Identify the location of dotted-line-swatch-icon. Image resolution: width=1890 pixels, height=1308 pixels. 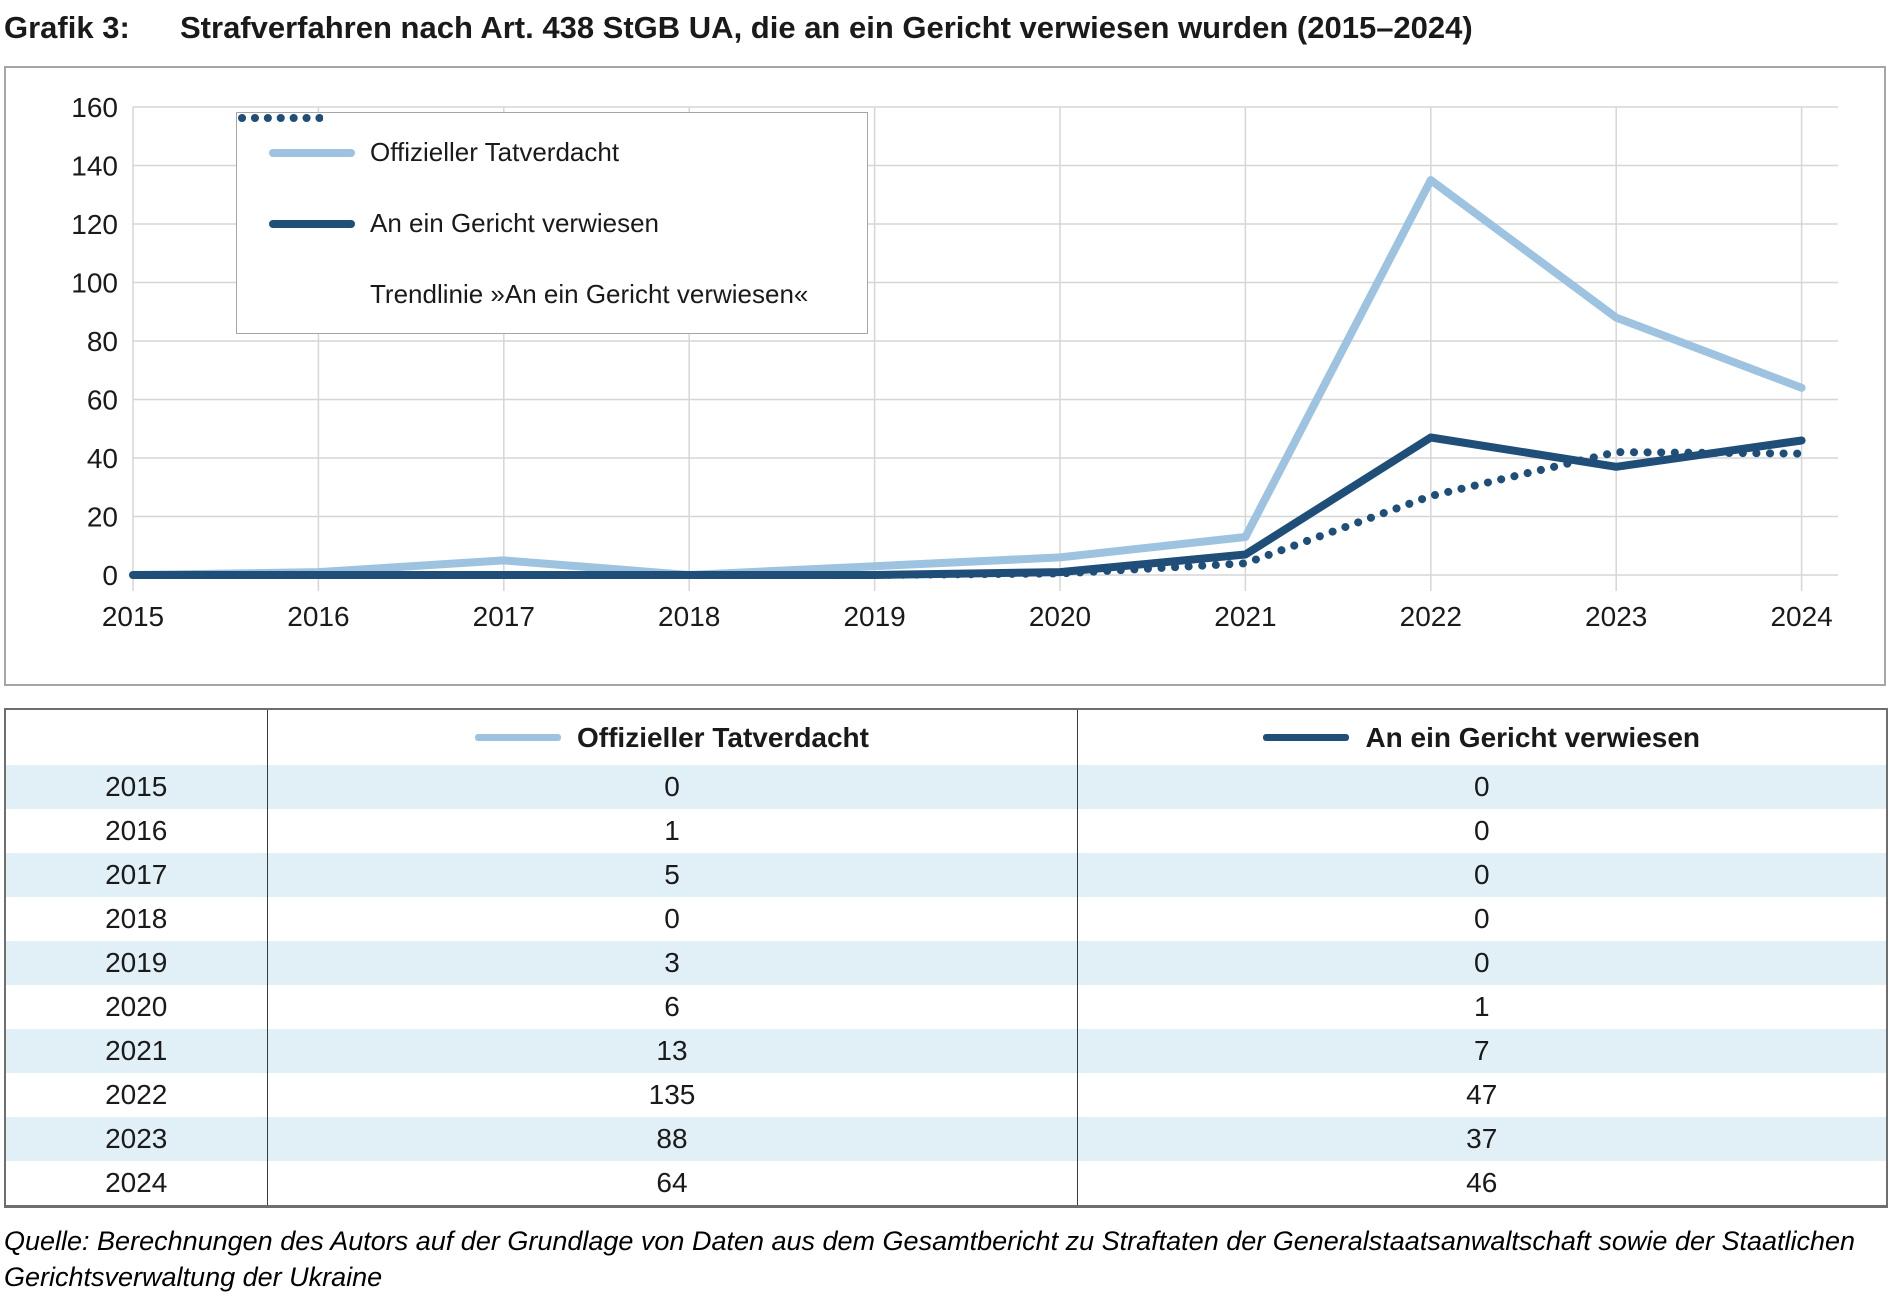
(296, 207).